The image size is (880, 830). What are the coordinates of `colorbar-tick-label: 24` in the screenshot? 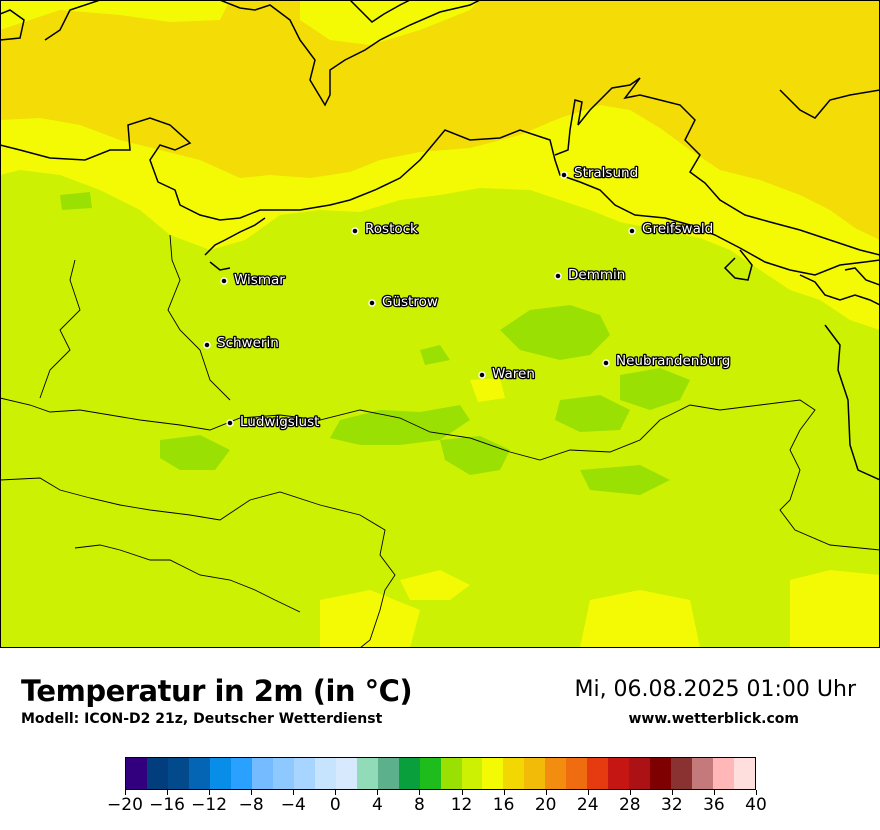 It's located at (587, 805).